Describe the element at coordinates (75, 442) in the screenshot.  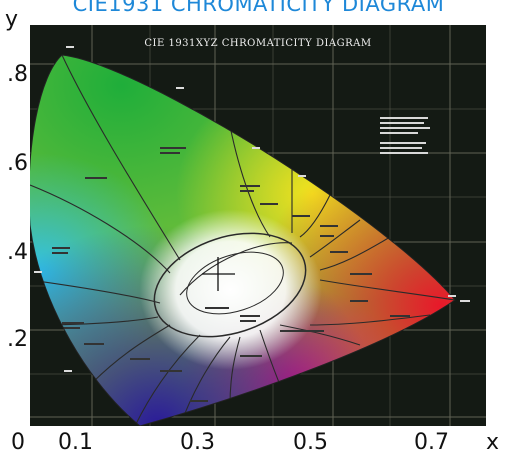
I see `x-tick-label: 0.1` at that location.